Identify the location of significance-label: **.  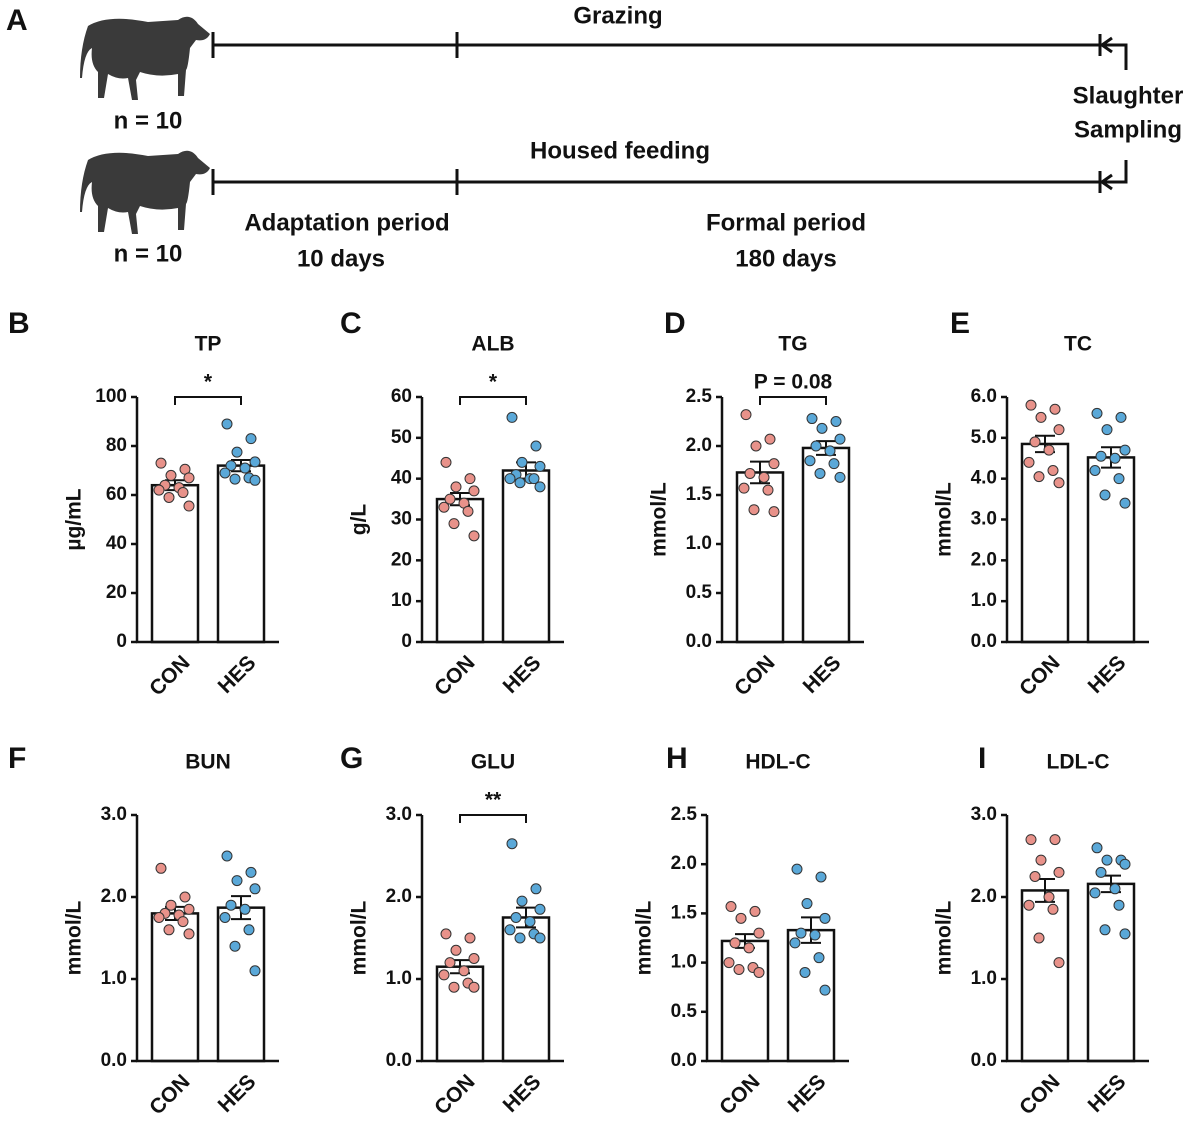
(493, 800).